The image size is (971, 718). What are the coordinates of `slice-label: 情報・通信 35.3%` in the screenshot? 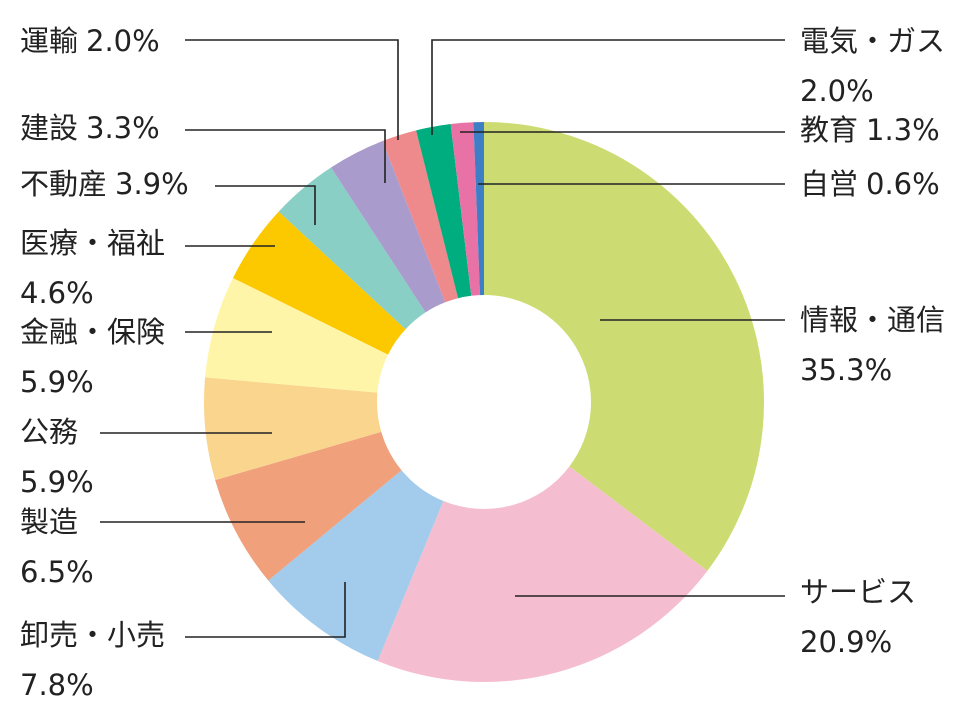 It's located at (872, 345).